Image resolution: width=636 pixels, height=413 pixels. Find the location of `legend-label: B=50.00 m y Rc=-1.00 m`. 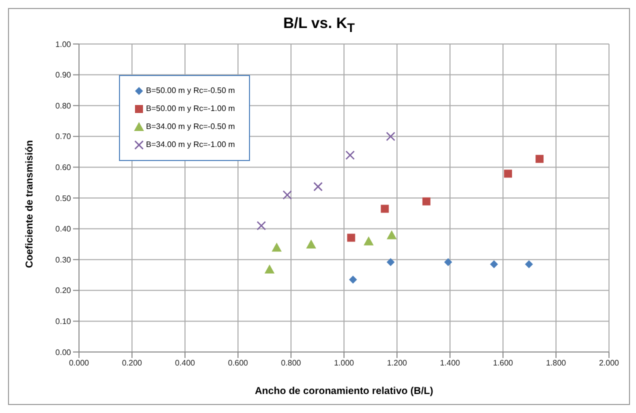

legend-label: B=50.00 m y Rc=-1.00 m is located at coordinates (190, 109).